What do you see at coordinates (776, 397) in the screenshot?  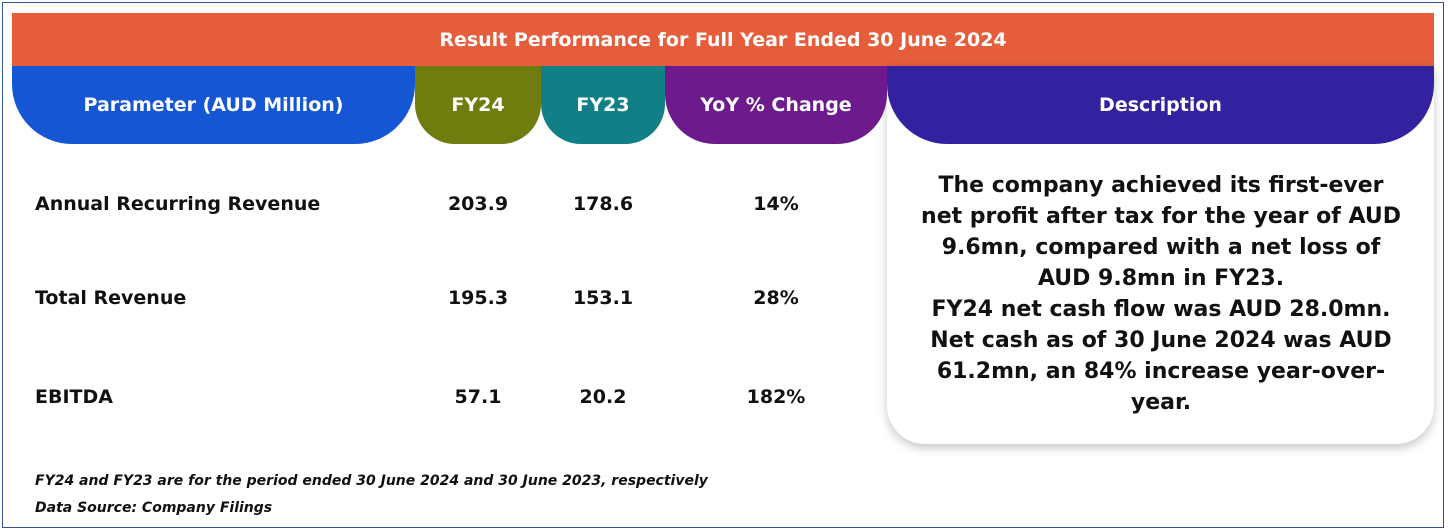 I see `row-yoy-value: 182%` at bounding box center [776, 397].